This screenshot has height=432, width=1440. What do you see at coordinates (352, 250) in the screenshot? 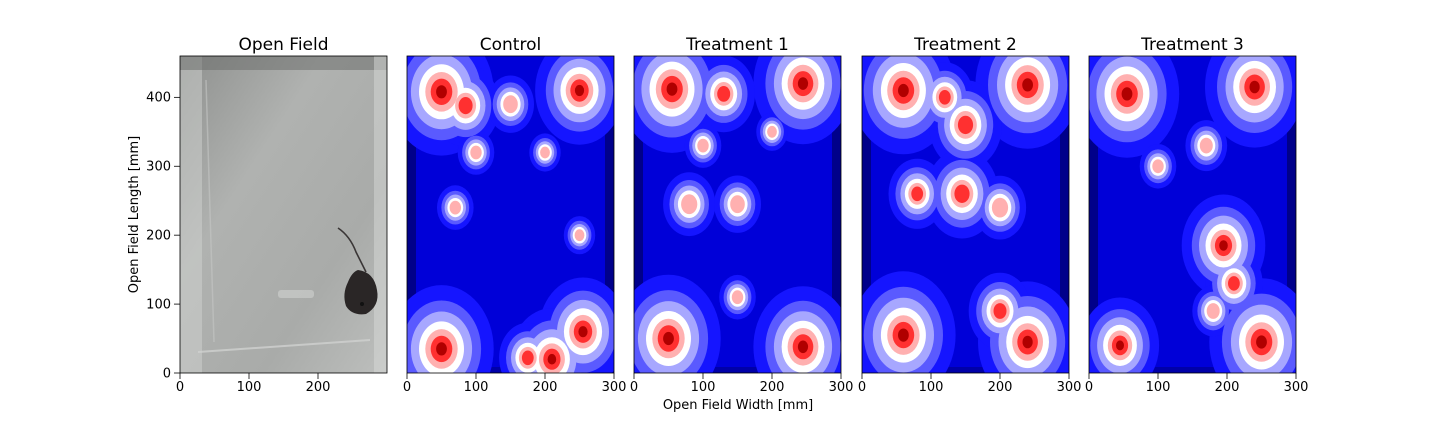
I see `mouse-tail` at bounding box center [352, 250].